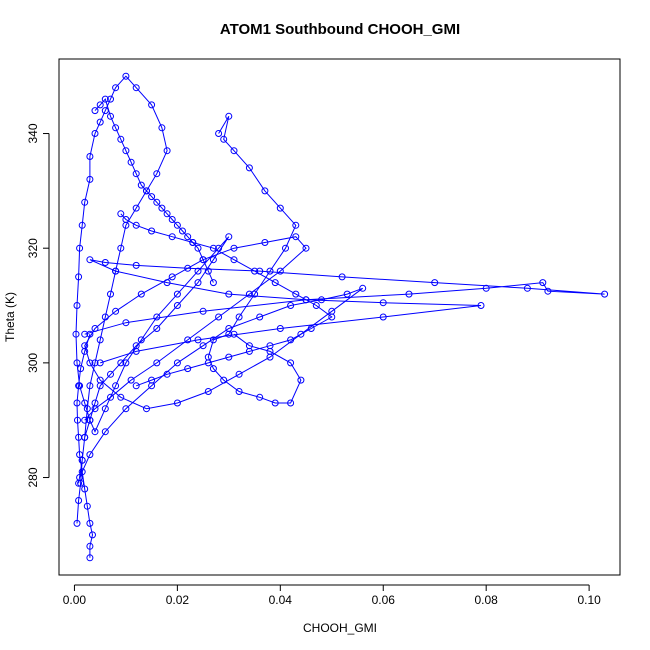  Describe the element at coordinates (487, 600) in the screenshot. I see `x-tick-label: 0.08` at that location.